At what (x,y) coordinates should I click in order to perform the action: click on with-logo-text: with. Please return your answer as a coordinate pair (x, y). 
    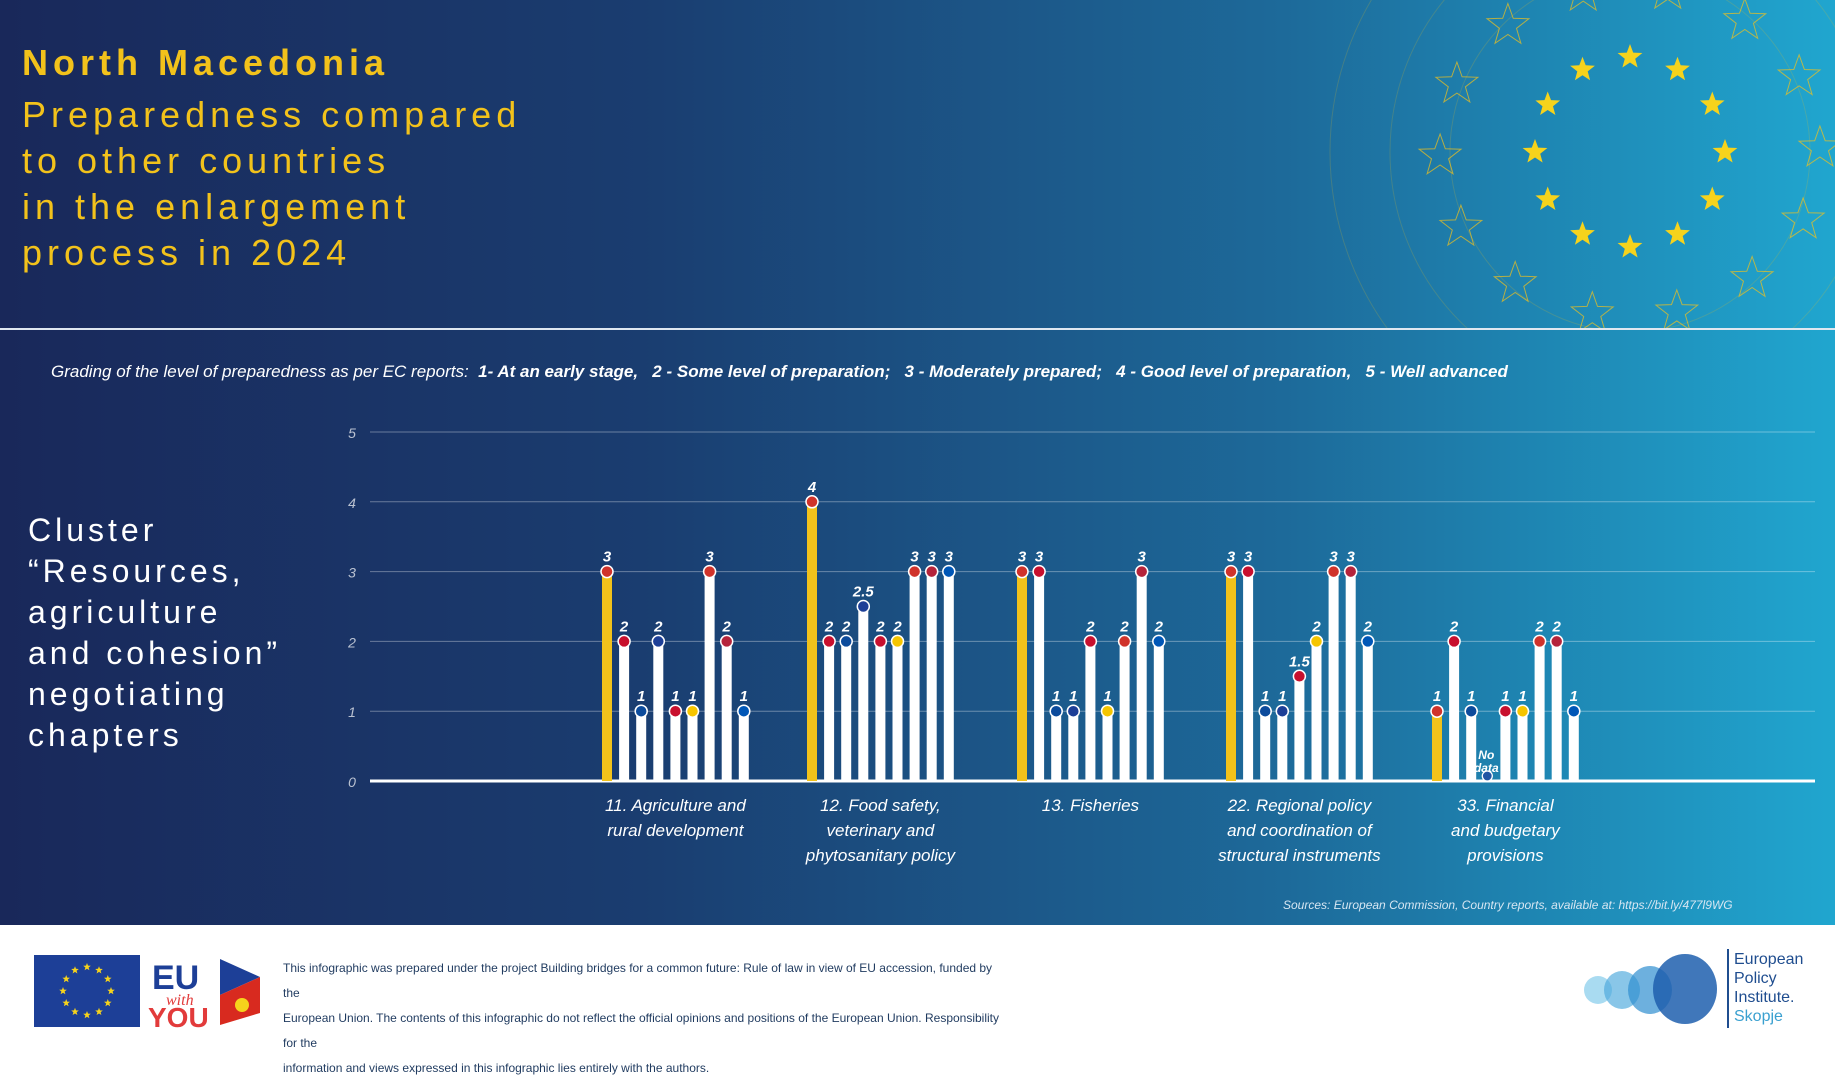
    Looking at the image, I should click on (180, 1000).